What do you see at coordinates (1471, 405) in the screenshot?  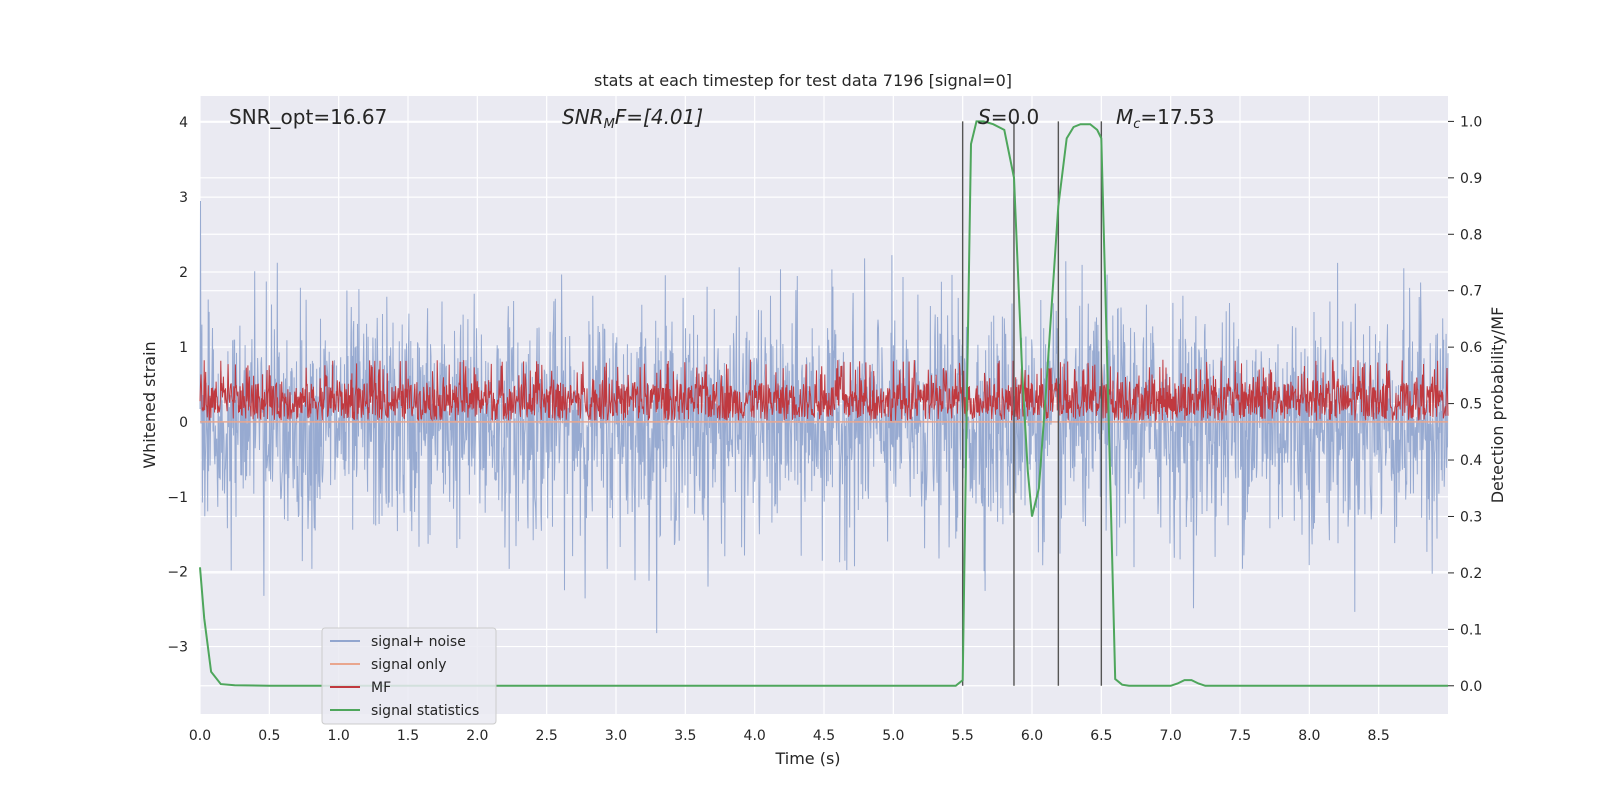 I see `y-right-tick-label: 0.5` at bounding box center [1471, 405].